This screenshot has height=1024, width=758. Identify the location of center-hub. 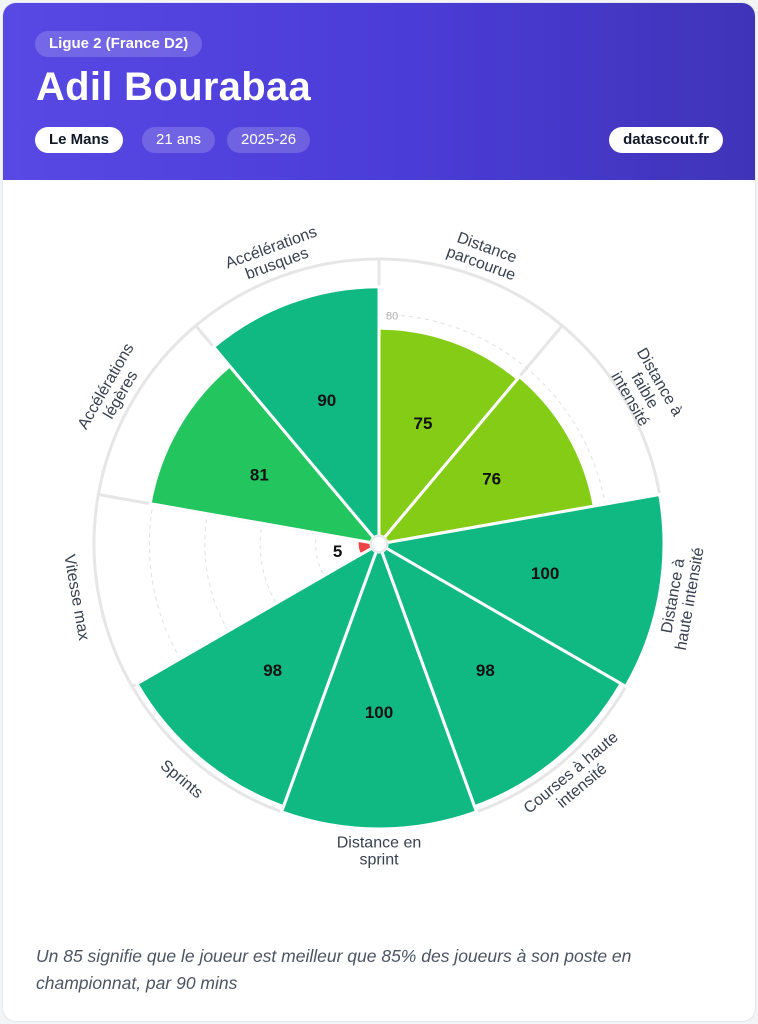
(379, 544).